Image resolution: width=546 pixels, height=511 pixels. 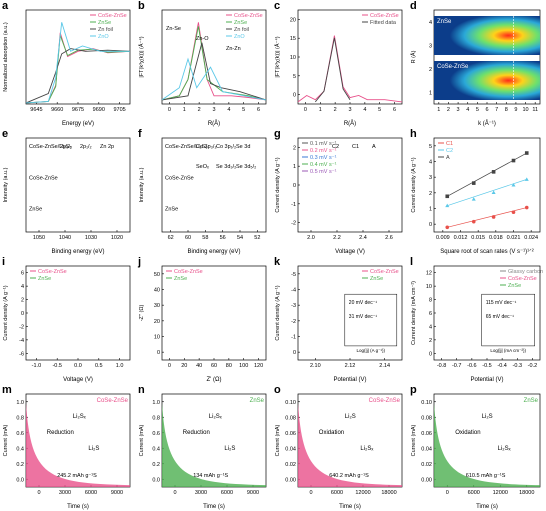 I want to click on y-tick-label: 0.0, so click(x=20, y=480).